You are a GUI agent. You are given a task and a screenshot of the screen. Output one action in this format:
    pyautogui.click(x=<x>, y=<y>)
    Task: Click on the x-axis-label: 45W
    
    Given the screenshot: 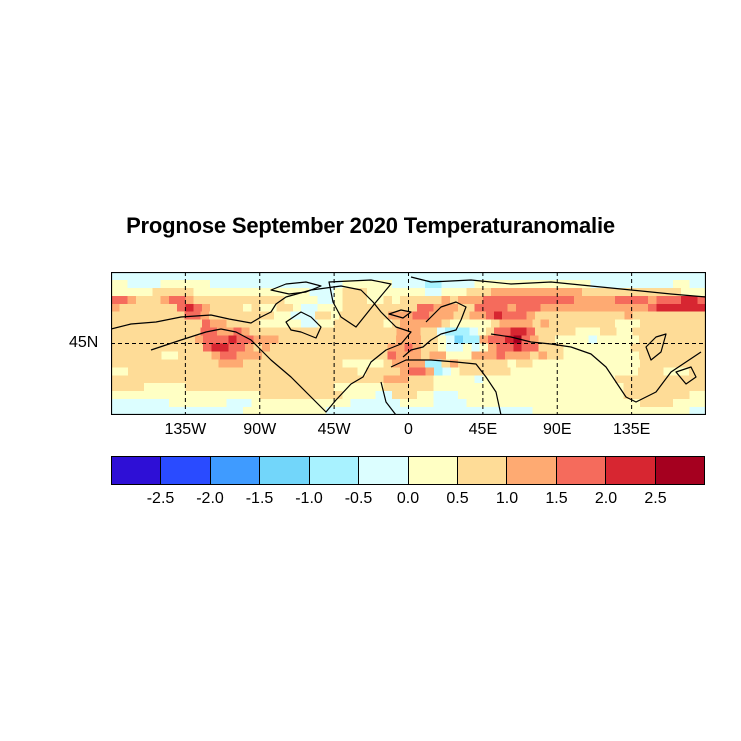 What is the action you would take?
    pyautogui.click(x=334, y=429)
    